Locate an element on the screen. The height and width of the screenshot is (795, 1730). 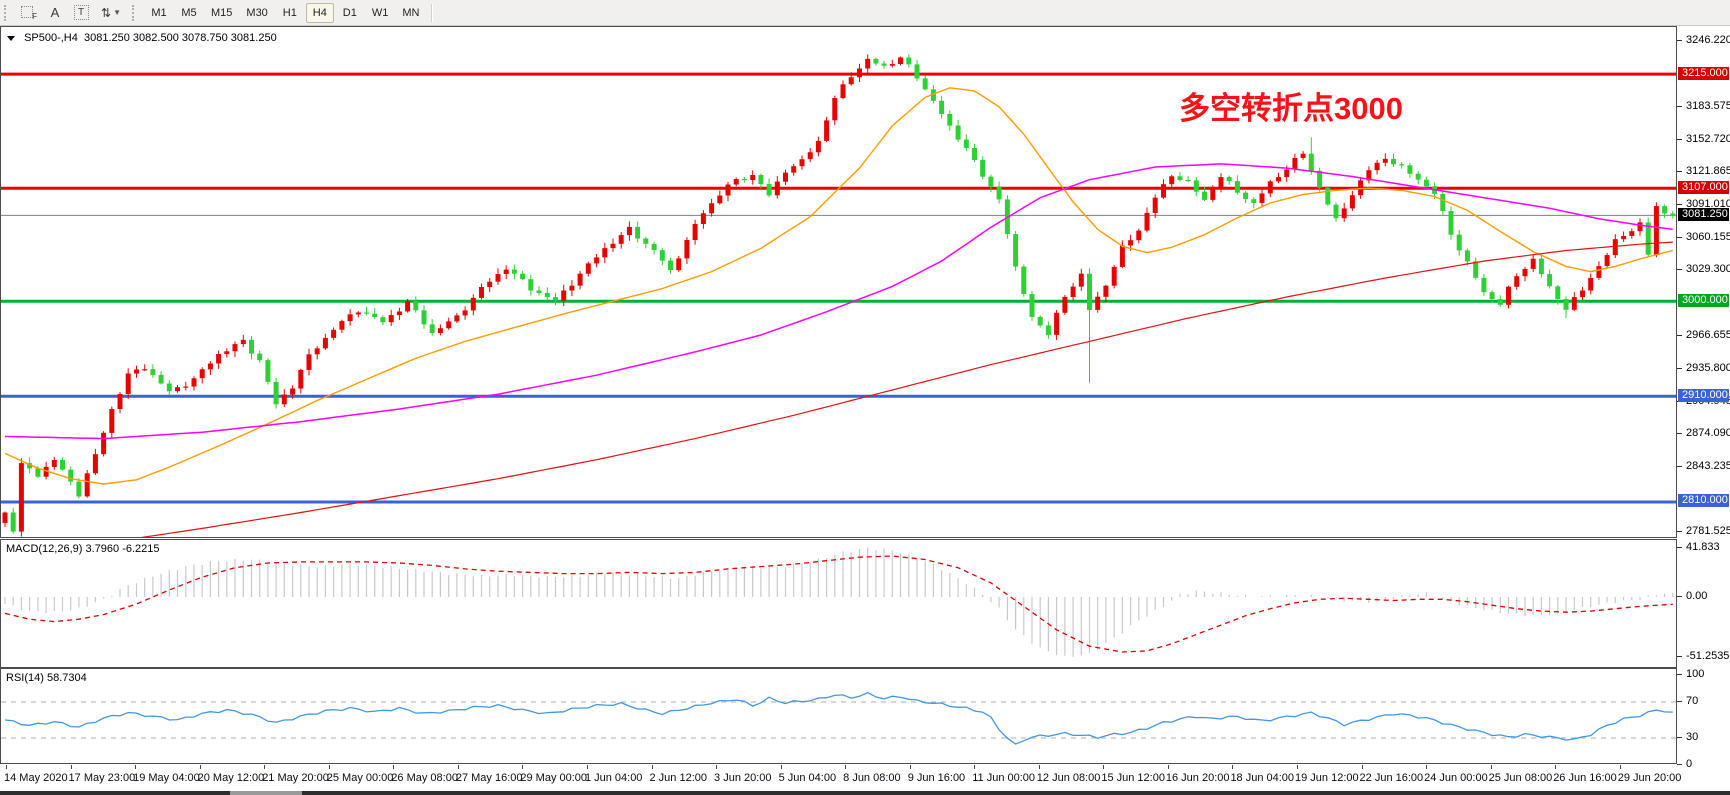
time-label: 29 May 00:00 is located at coordinates (554, 778).